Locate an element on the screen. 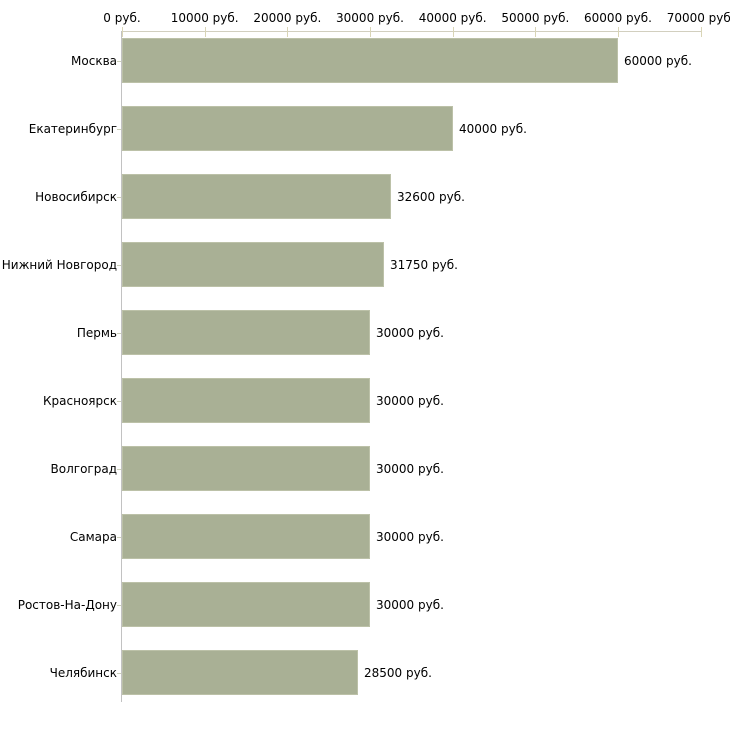 Image resolution: width=730 pixels, height=730 pixels. bar-row: Самара 30000 руб. is located at coordinates (365, 536).